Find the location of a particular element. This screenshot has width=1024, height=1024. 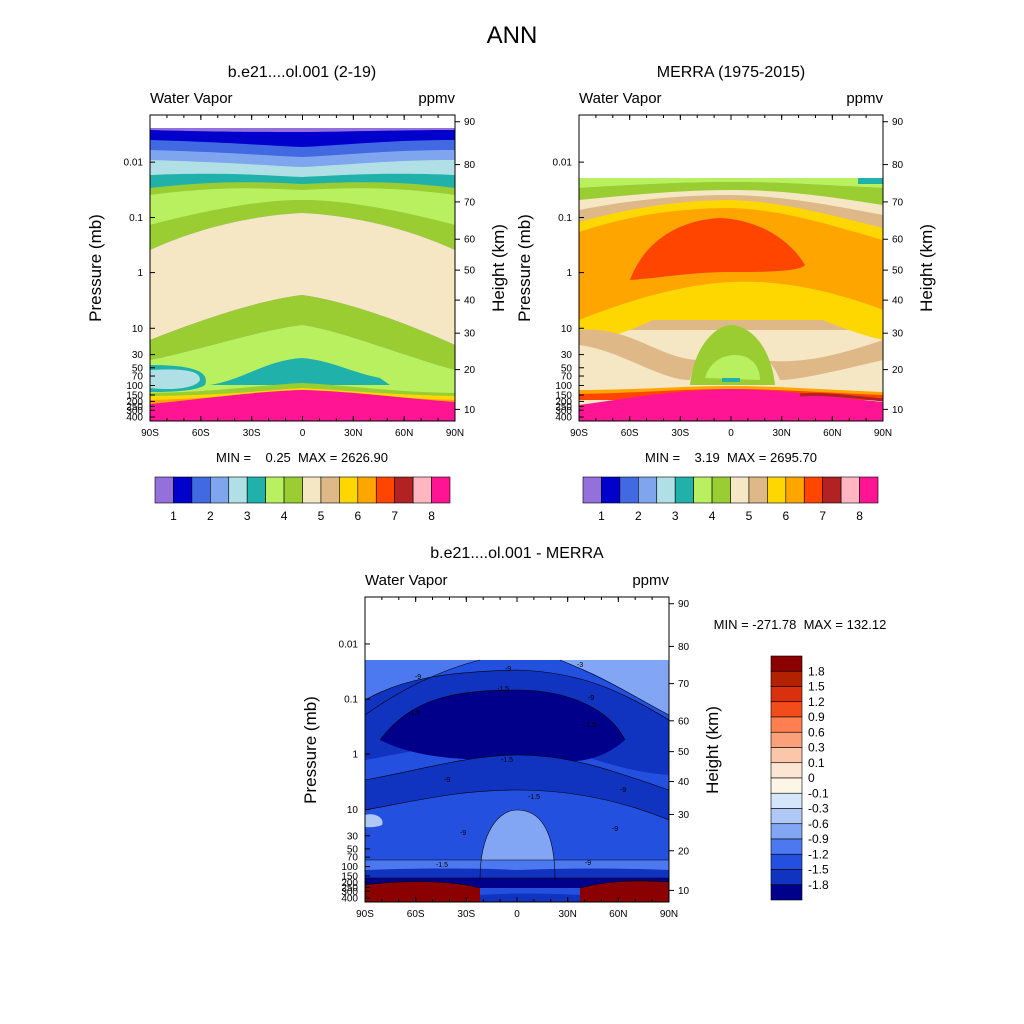

colorbar-label: 5 is located at coordinates (321, 516).